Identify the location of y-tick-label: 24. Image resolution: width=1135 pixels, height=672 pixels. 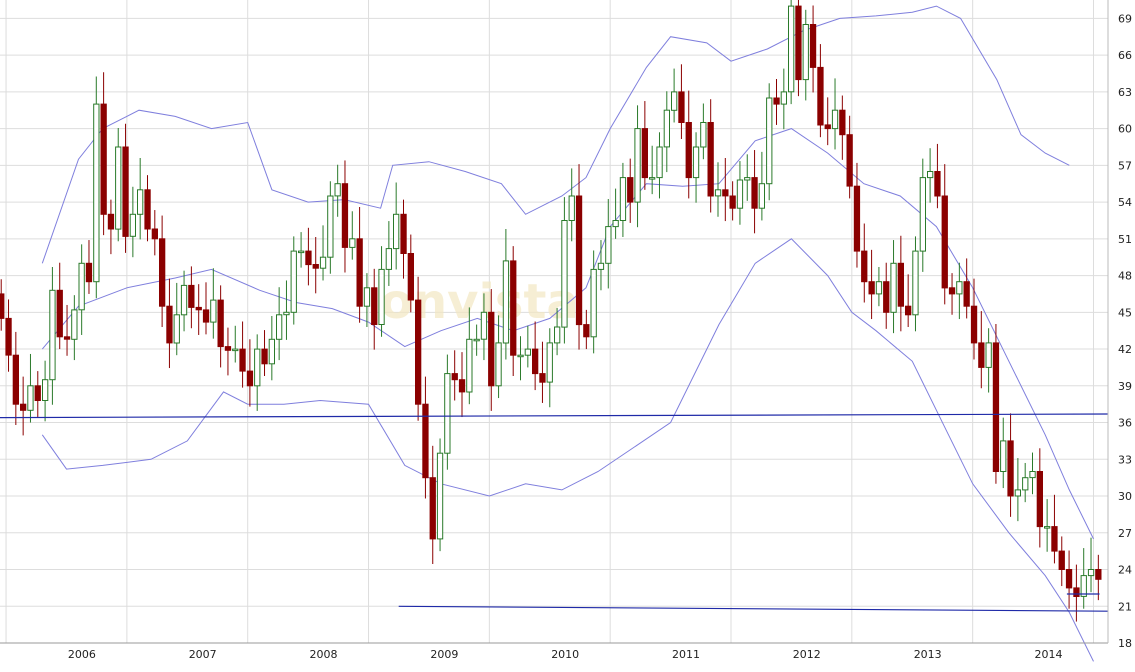
(1125, 570).